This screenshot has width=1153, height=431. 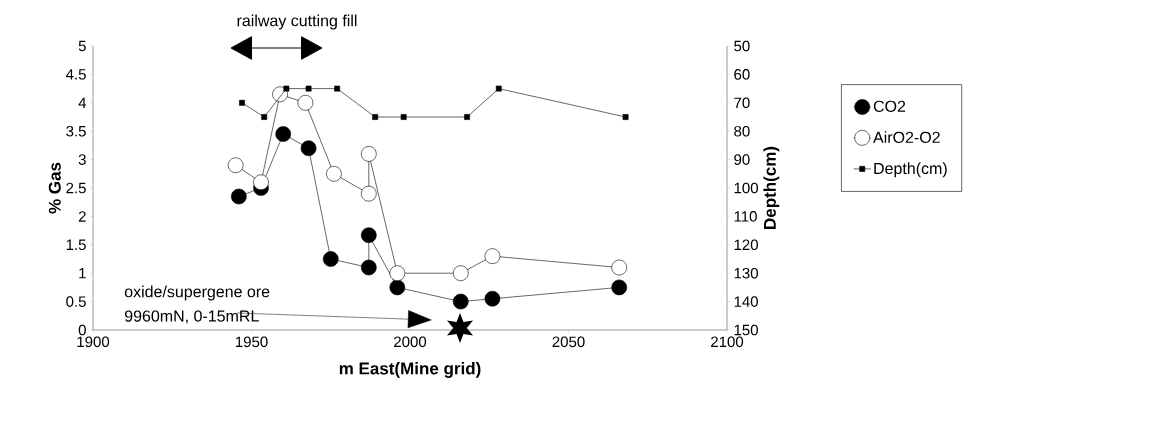 I want to click on y-tick-label: 2, so click(x=82, y=216).